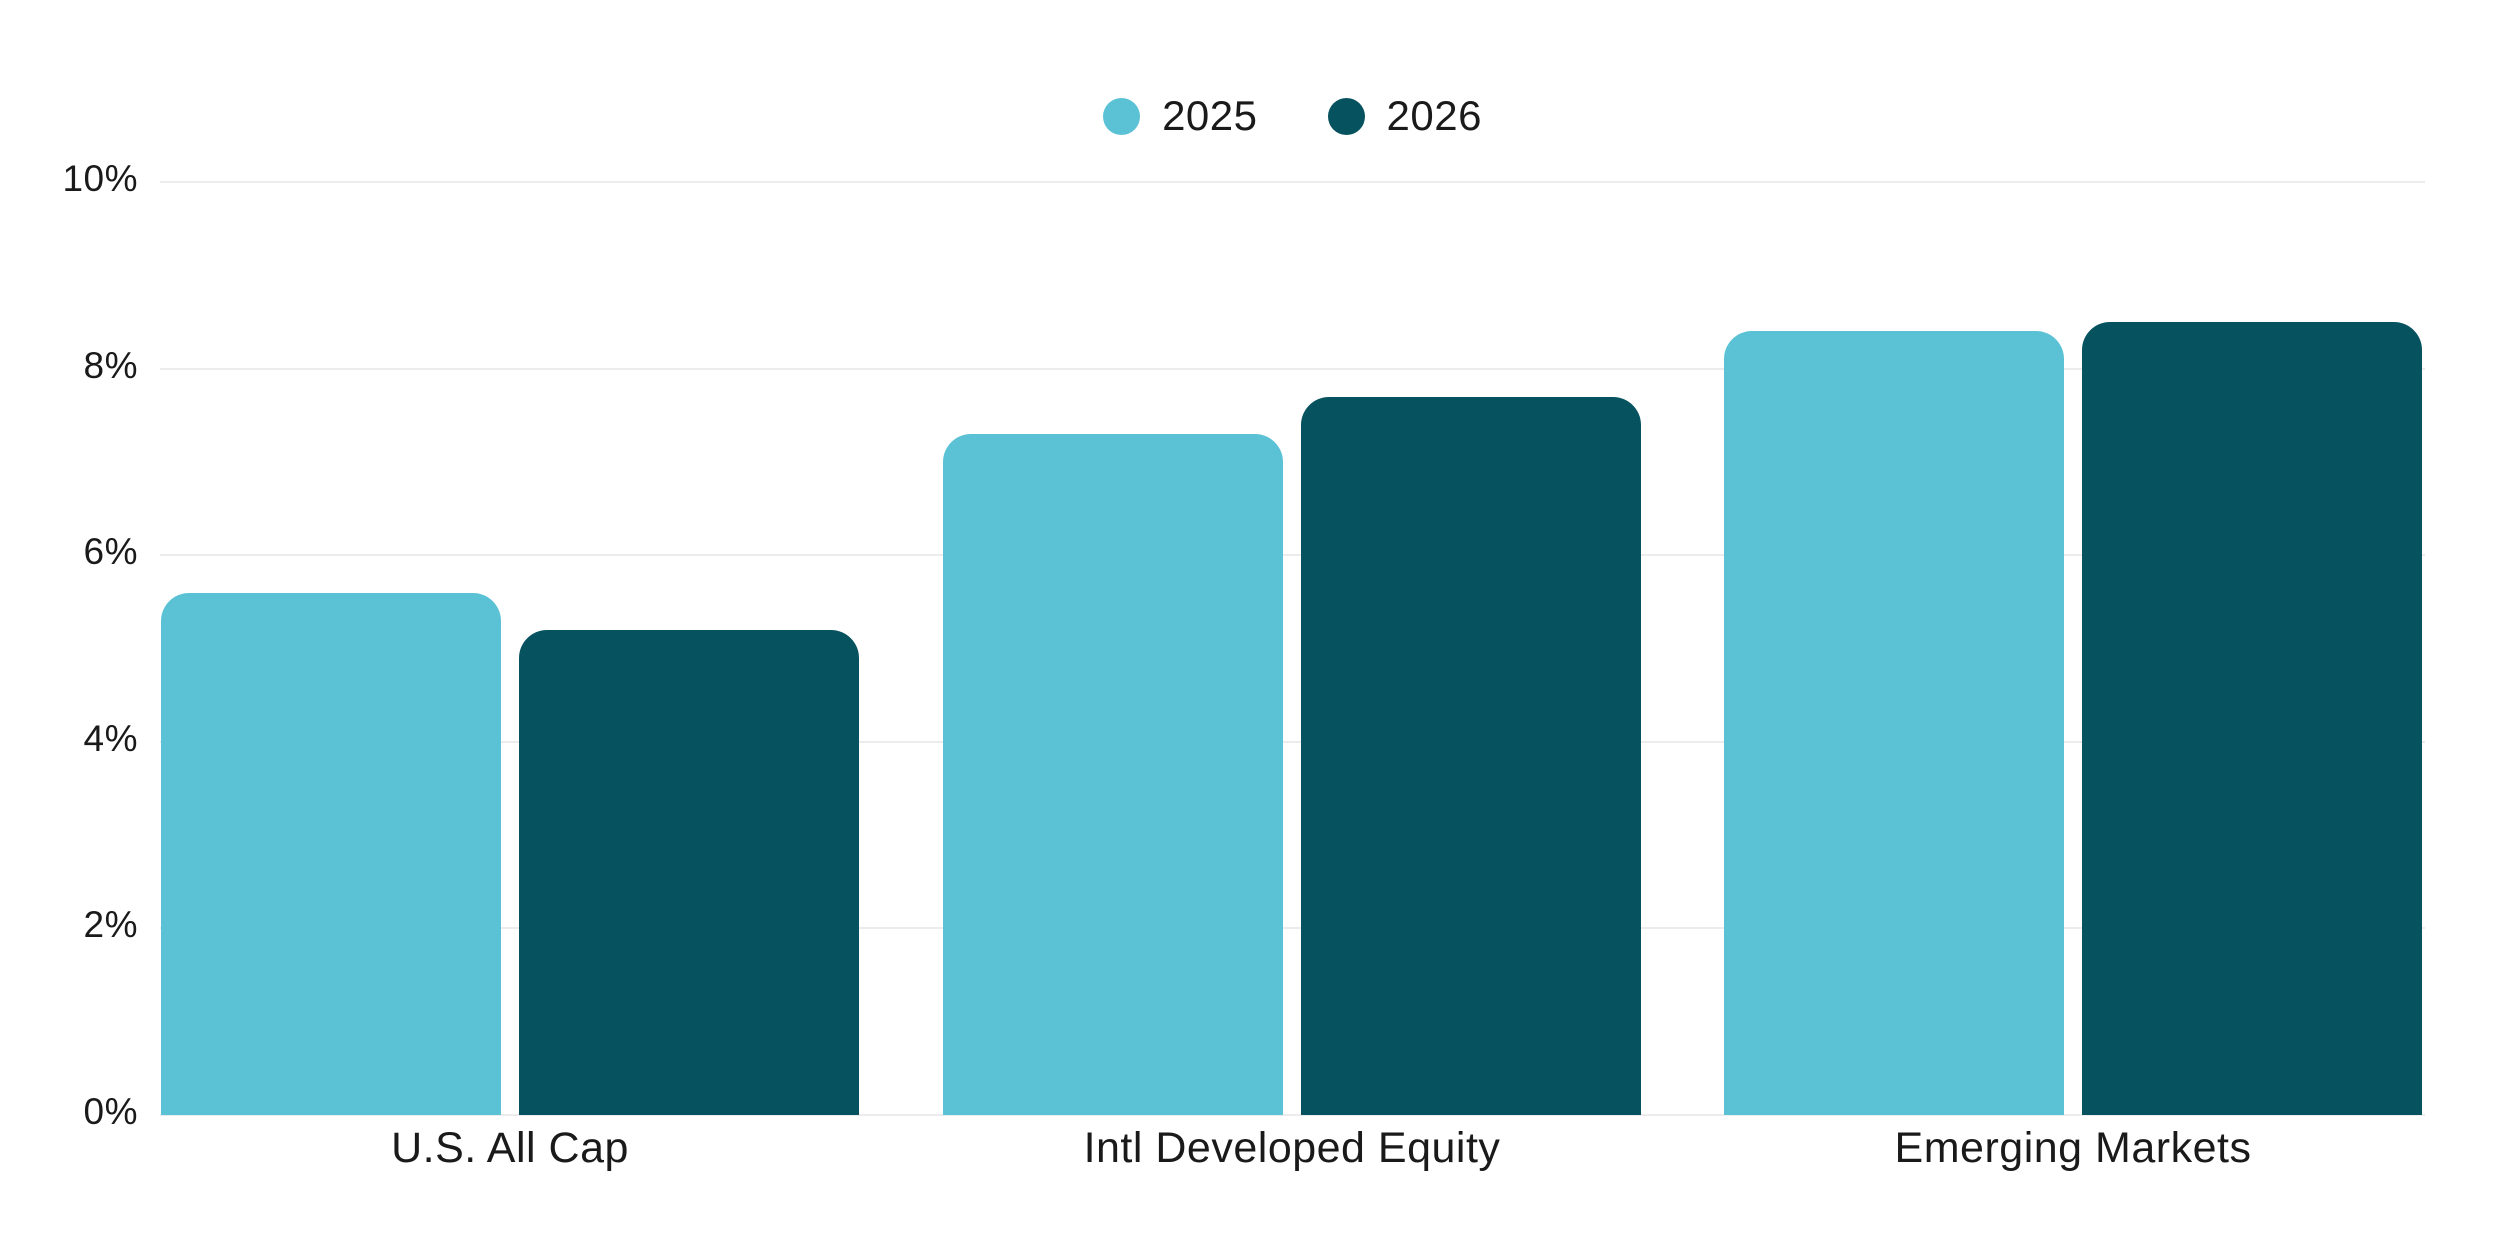 The image size is (2500, 1250). What do you see at coordinates (1894, 723) in the screenshot?
I see `bar-2025-emerging-markets` at bounding box center [1894, 723].